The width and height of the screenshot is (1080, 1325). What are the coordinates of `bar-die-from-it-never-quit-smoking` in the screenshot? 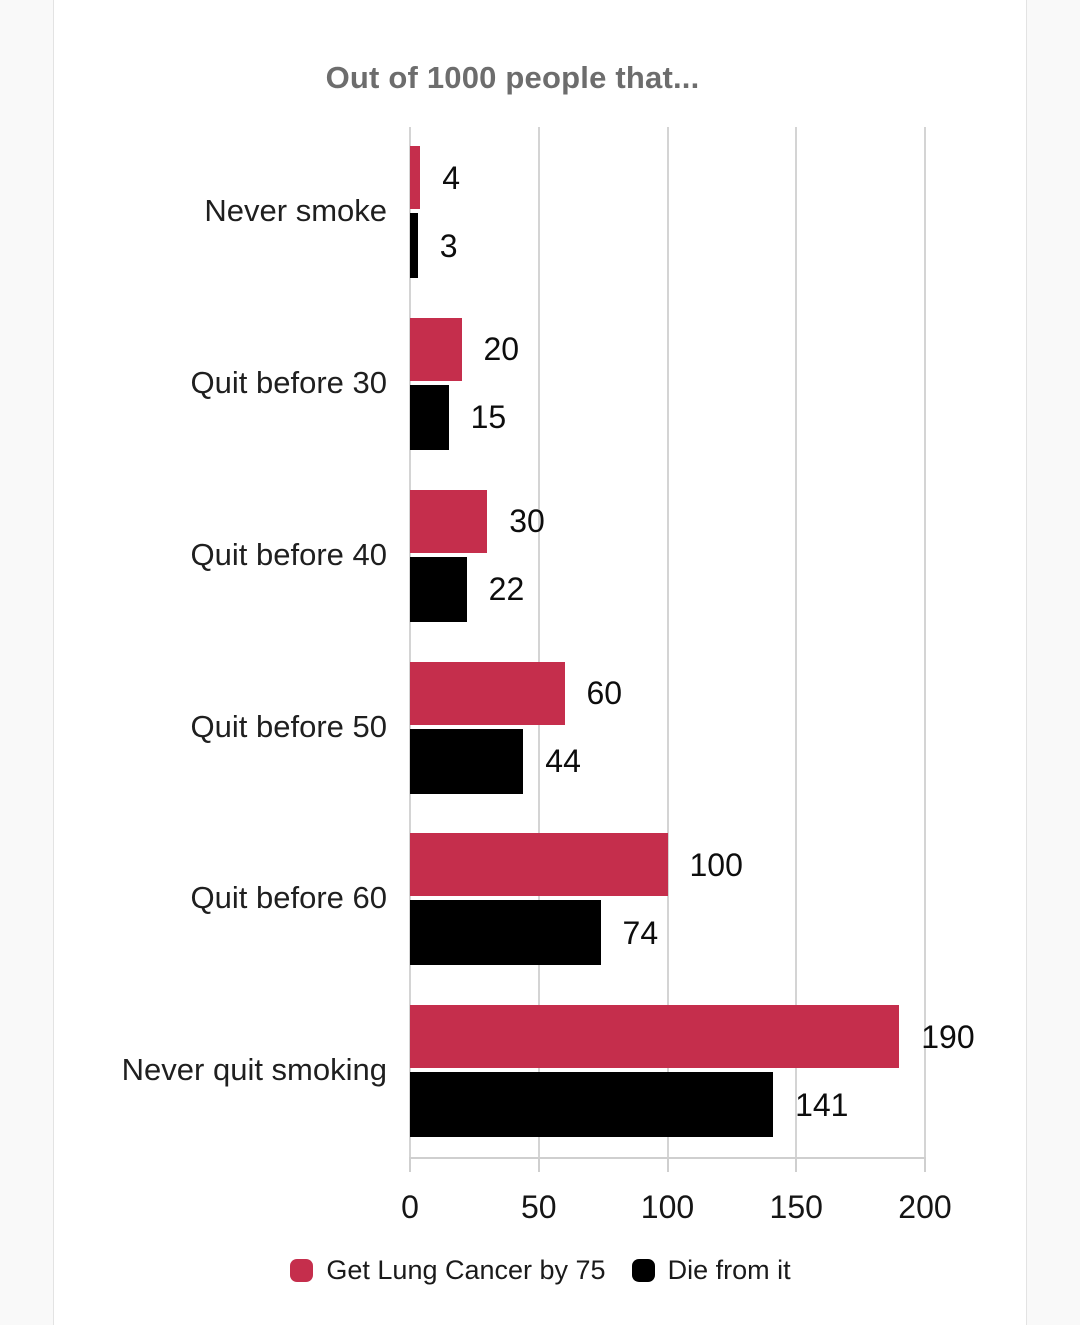 It's located at (592, 1105).